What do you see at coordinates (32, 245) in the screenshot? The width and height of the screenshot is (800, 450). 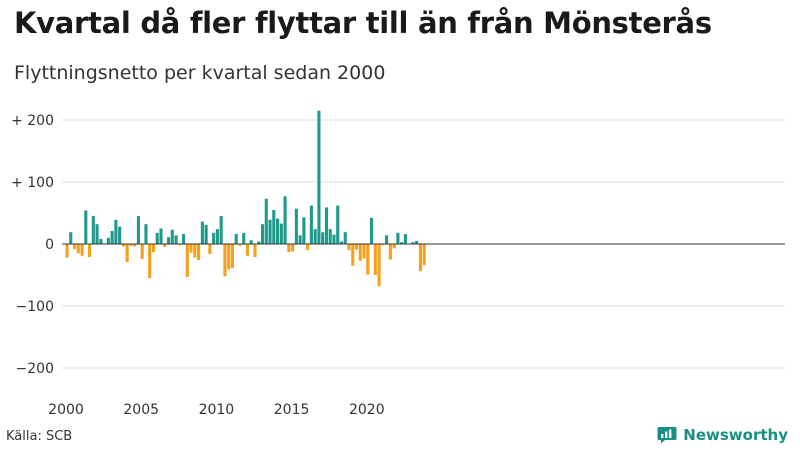 I see `y-axis-ticks: + 200 + 100 0 −100 −200` at bounding box center [32, 245].